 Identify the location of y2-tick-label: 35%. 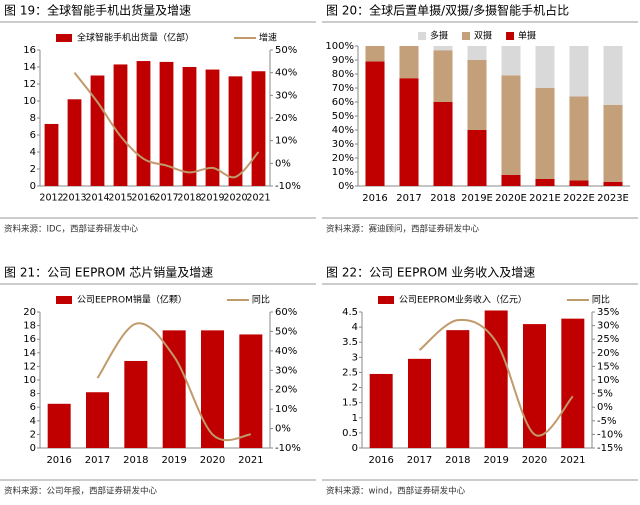
(608, 312).